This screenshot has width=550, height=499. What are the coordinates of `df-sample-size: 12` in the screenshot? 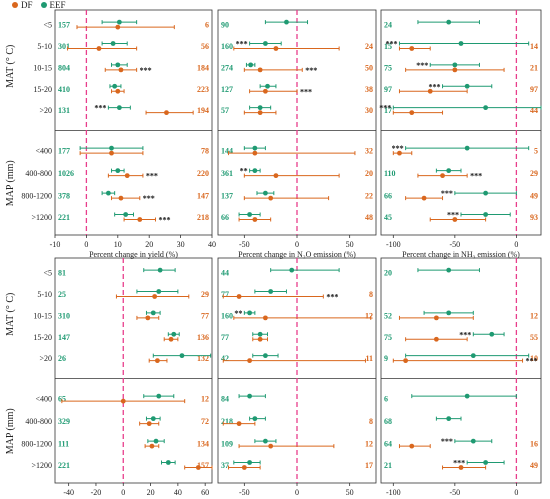 It's located at (534, 315).